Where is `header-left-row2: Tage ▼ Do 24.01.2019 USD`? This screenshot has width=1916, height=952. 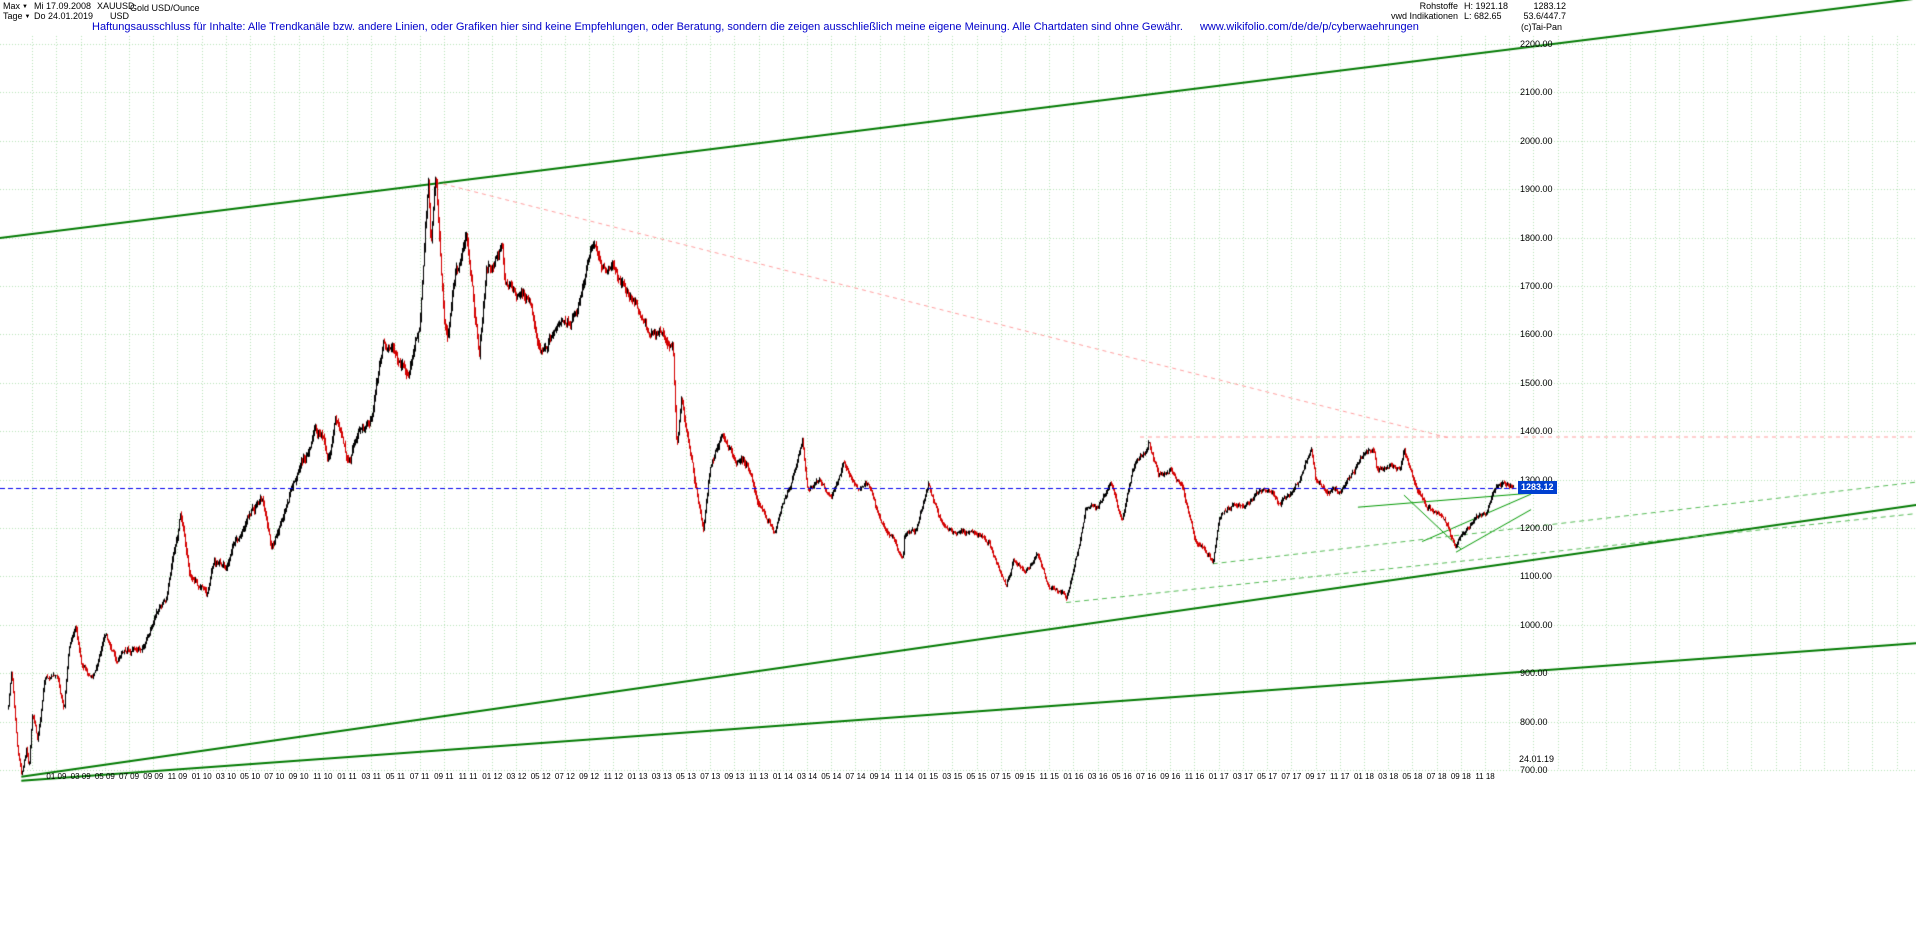 header-left-row2: Tage ▼ Do 24.01.2019 USD is located at coordinates (66, 16).